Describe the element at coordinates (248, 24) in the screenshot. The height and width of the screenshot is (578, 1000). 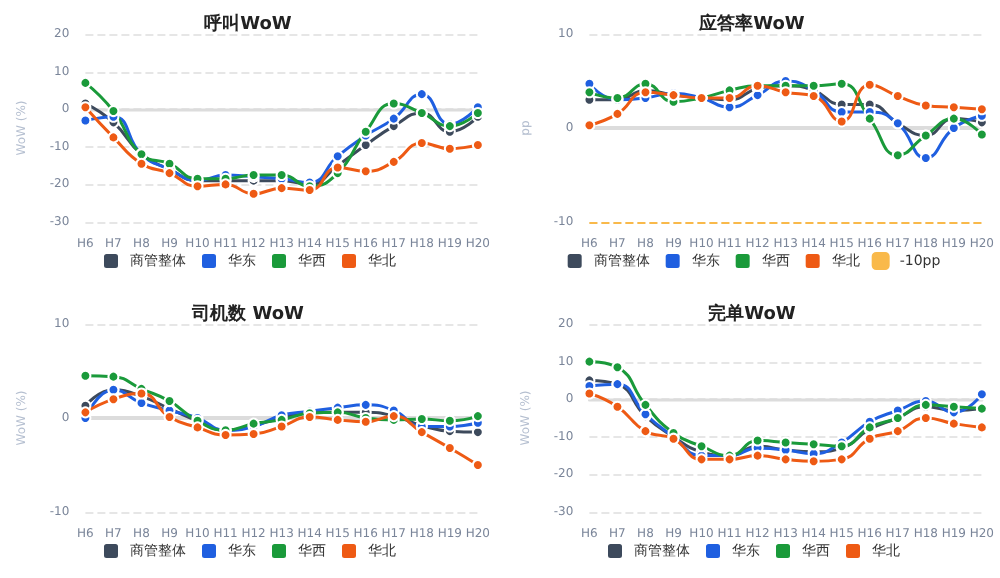
I see `chart-title: 呼叫WoW` at that location.